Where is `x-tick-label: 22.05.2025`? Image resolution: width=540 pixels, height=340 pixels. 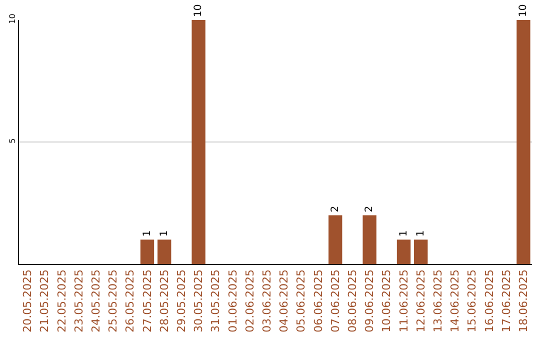
x-tick-label: 22.05.2025 is located at coordinates (61, 300).